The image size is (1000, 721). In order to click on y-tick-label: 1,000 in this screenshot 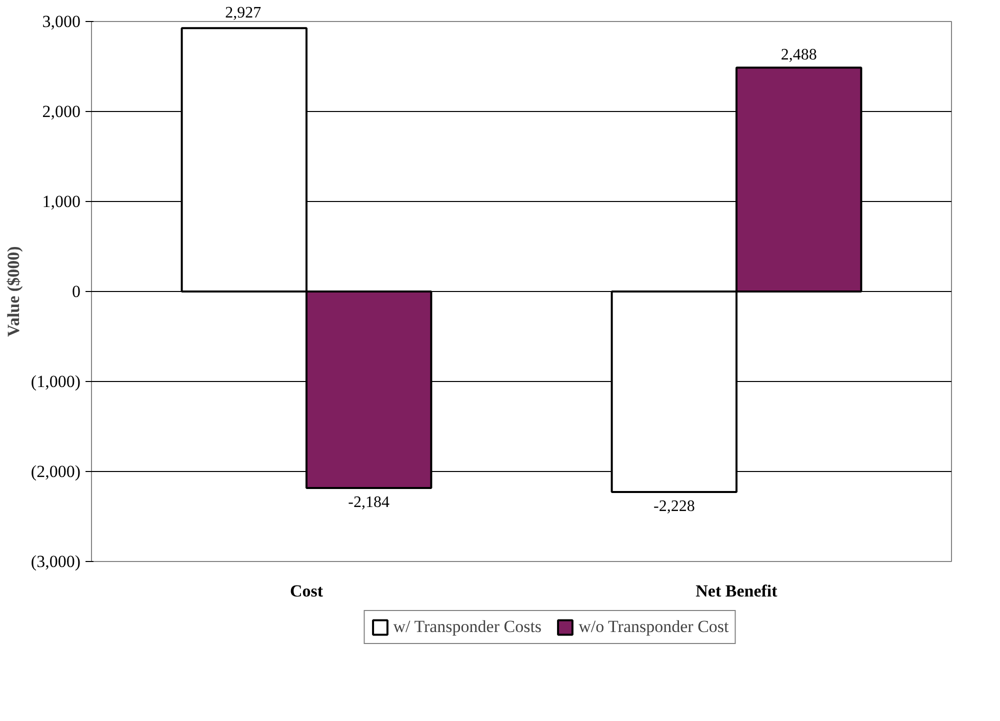, I will do `click(61, 201)`.